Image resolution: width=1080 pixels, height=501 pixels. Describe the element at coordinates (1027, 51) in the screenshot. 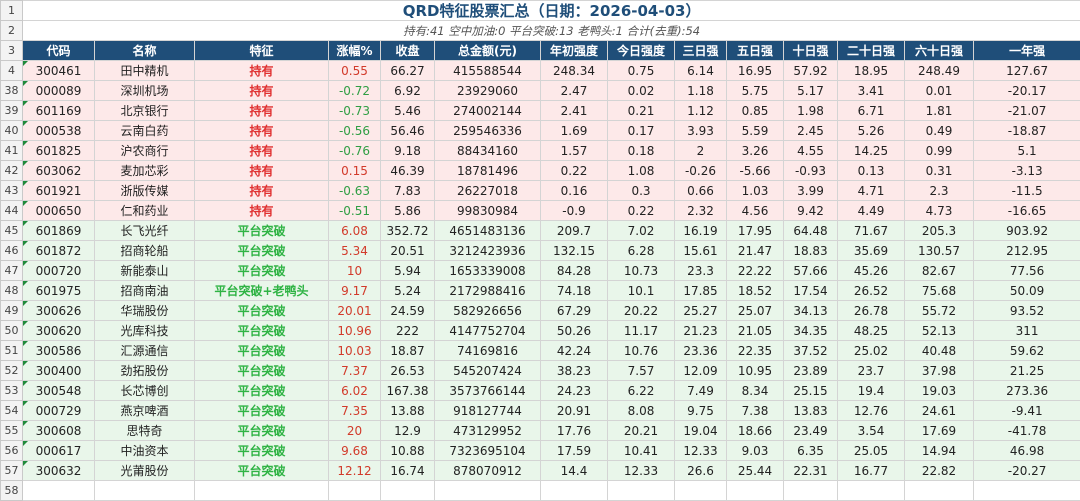

I see `column-header: 一年强` at that location.